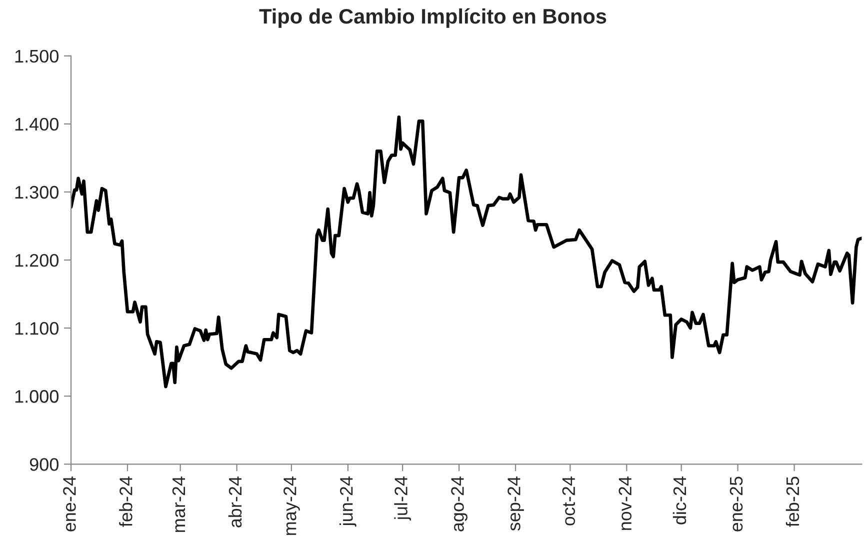 This screenshot has width=866, height=548. I want to click on x-tick-label: feb-24, so click(125, 501).